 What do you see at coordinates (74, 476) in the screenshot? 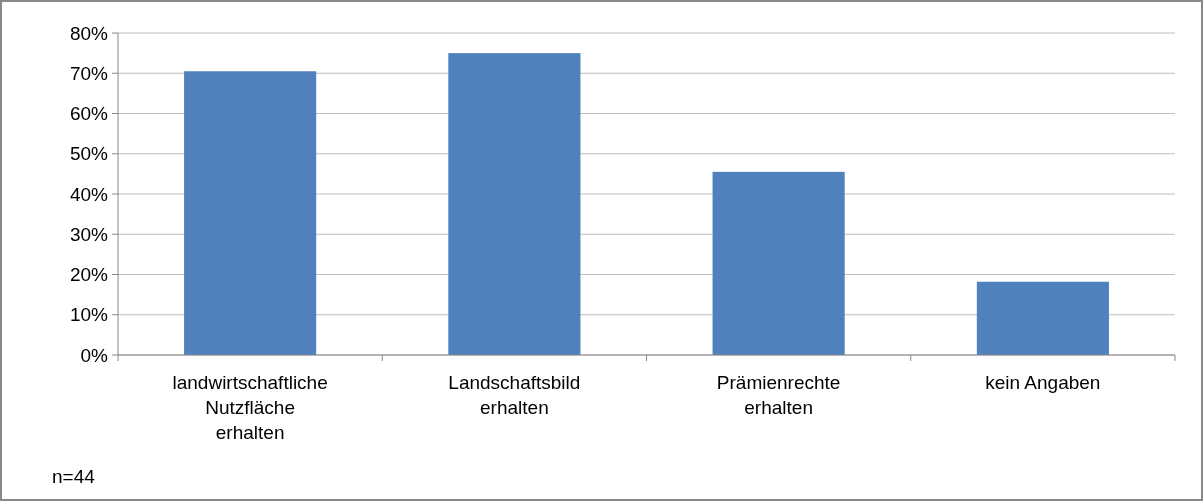
I see `text: n=44` at bounding box center [74, 476].